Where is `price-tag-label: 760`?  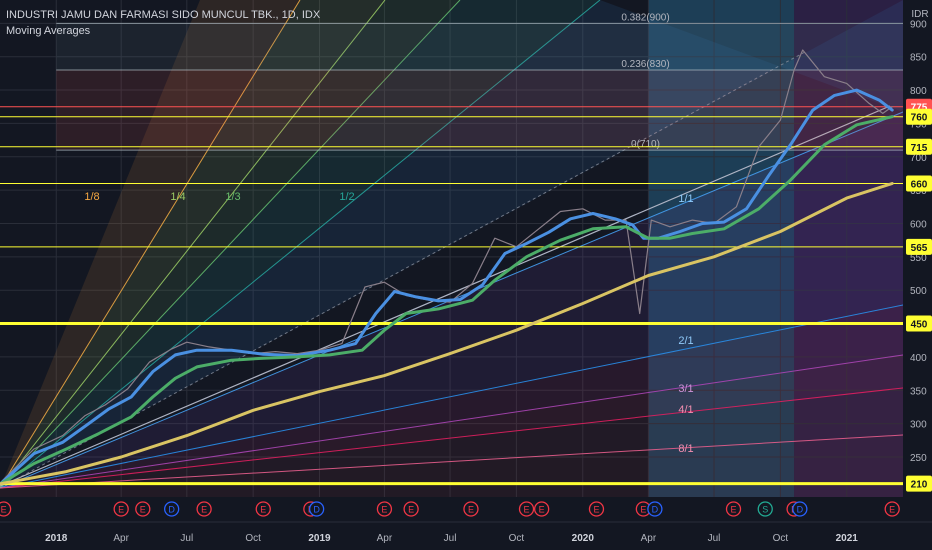
price-tag-label: 760 is located at coordinates (919, 118).